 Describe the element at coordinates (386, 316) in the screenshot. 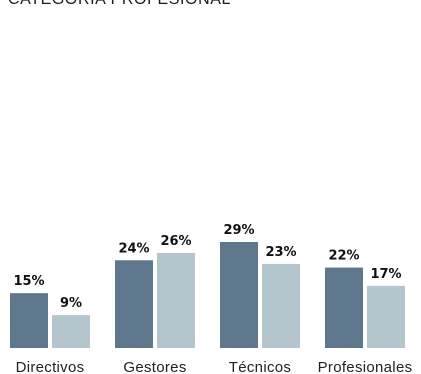

I see `bar-profesionales-s2` at that location.